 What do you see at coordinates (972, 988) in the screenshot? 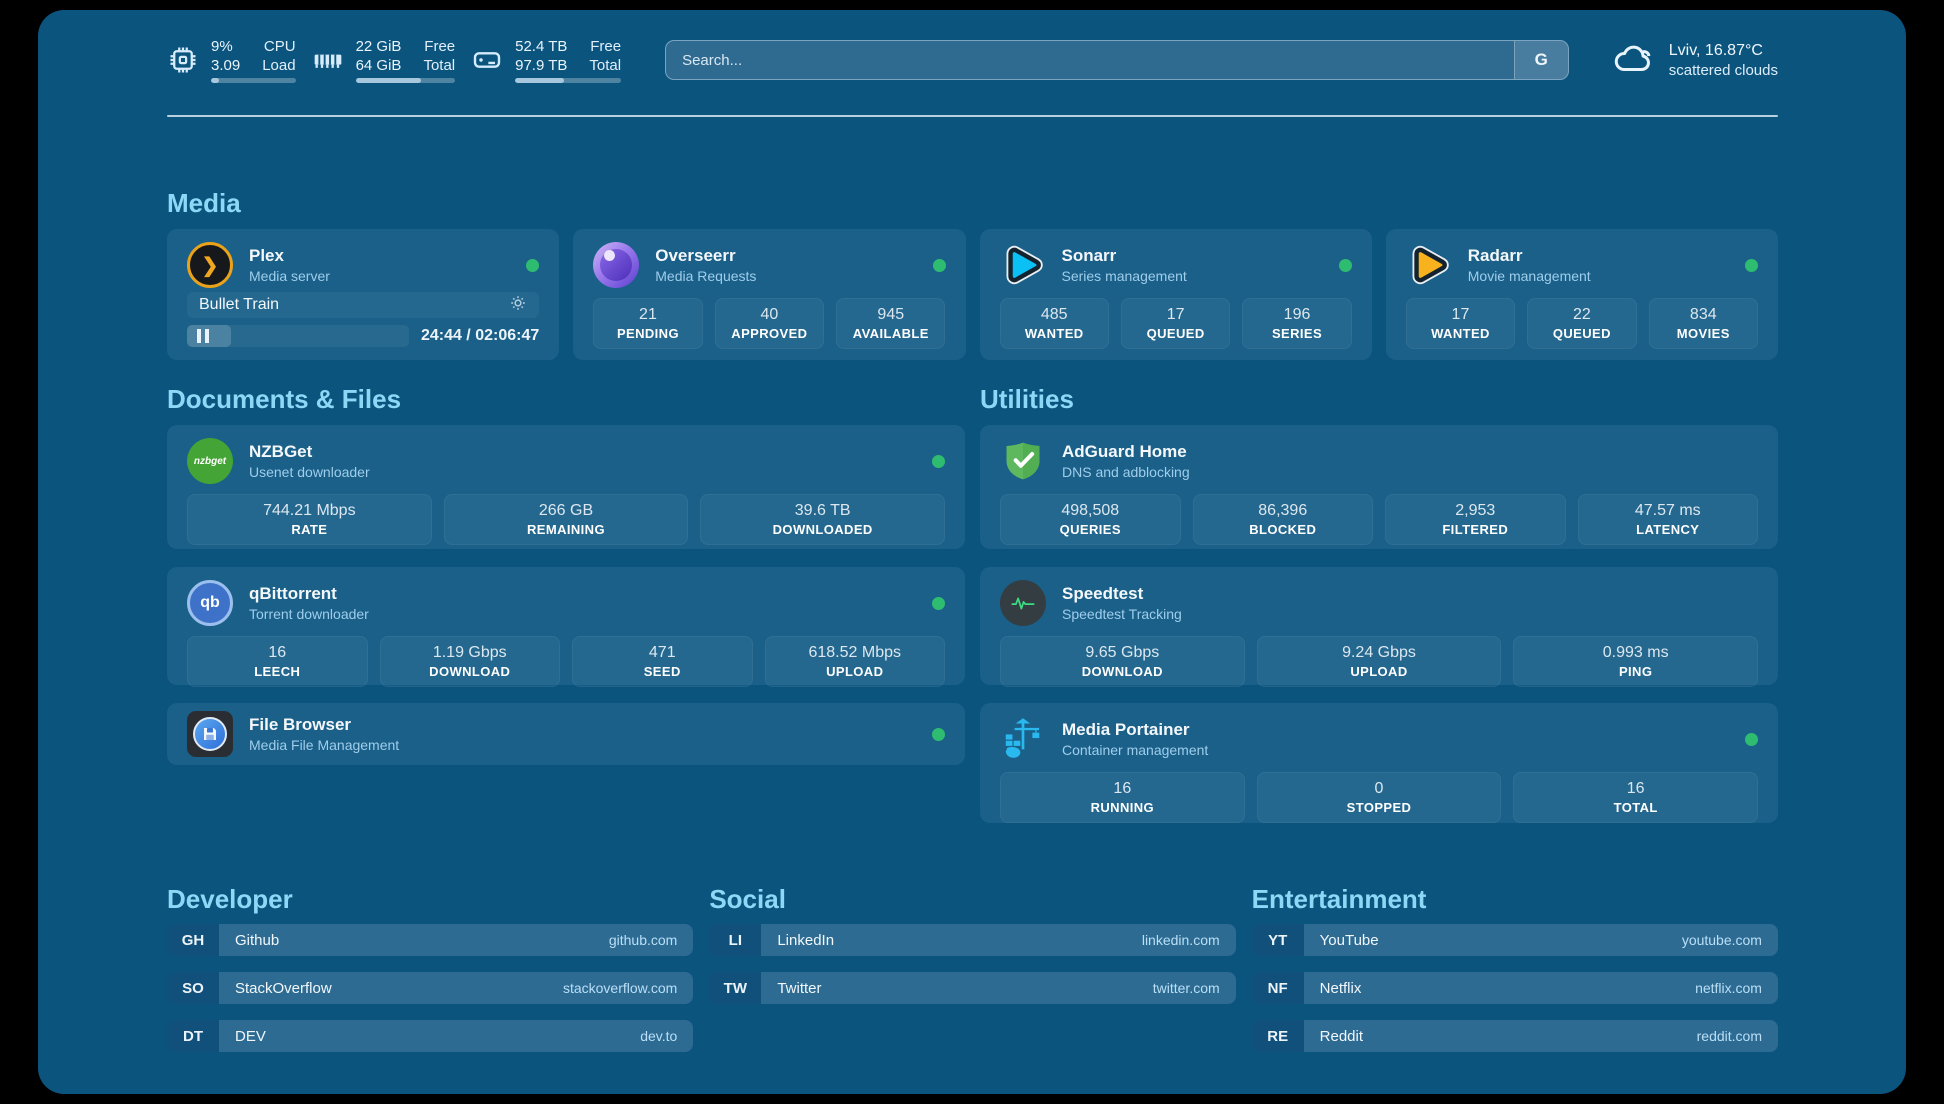
I see `bookmark-twitter: TW Twitter twitter.com` at bounding box center [972, 988].